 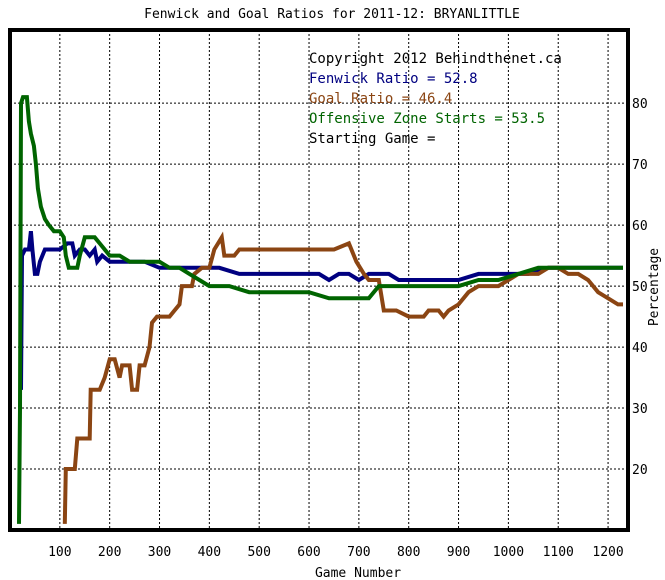 What do you see at coordinates (380, 99) in the screenshot?
I see `annotation-line: Goal Ratio = 46.4` at bounding box center [380, 99].